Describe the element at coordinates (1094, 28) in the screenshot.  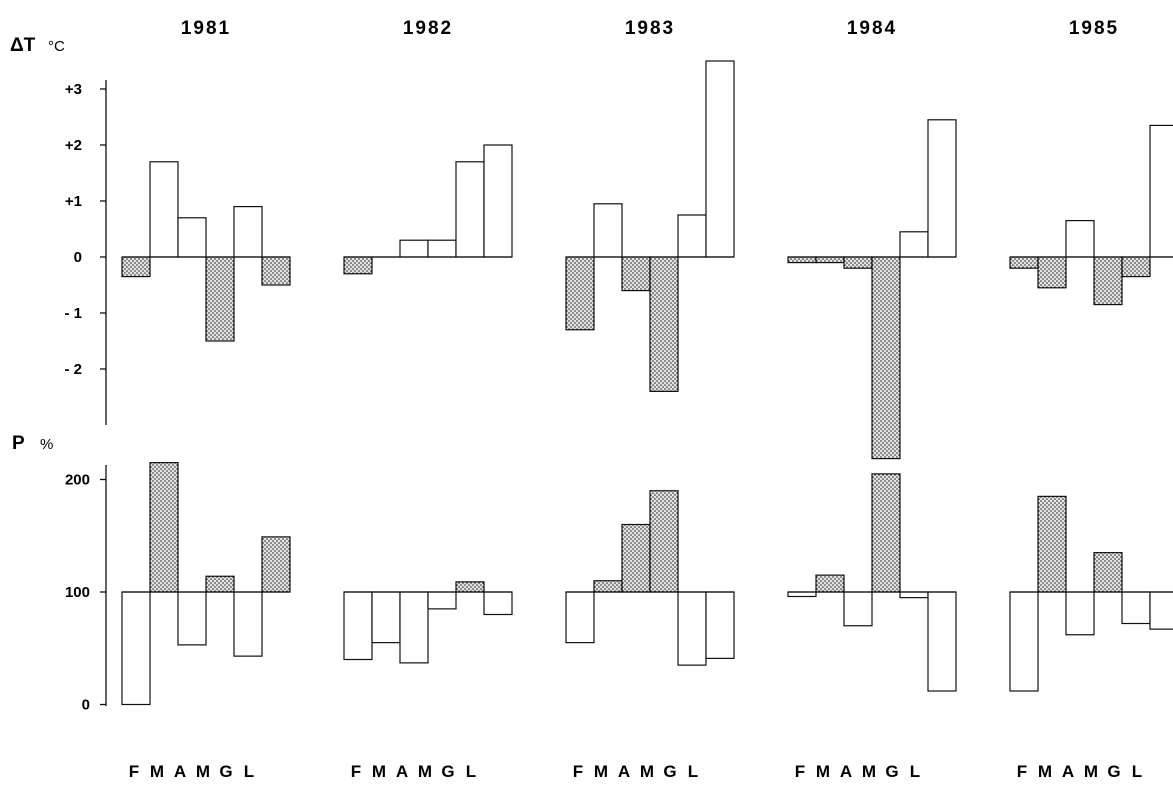
I see `year-label: 1985` at that location.